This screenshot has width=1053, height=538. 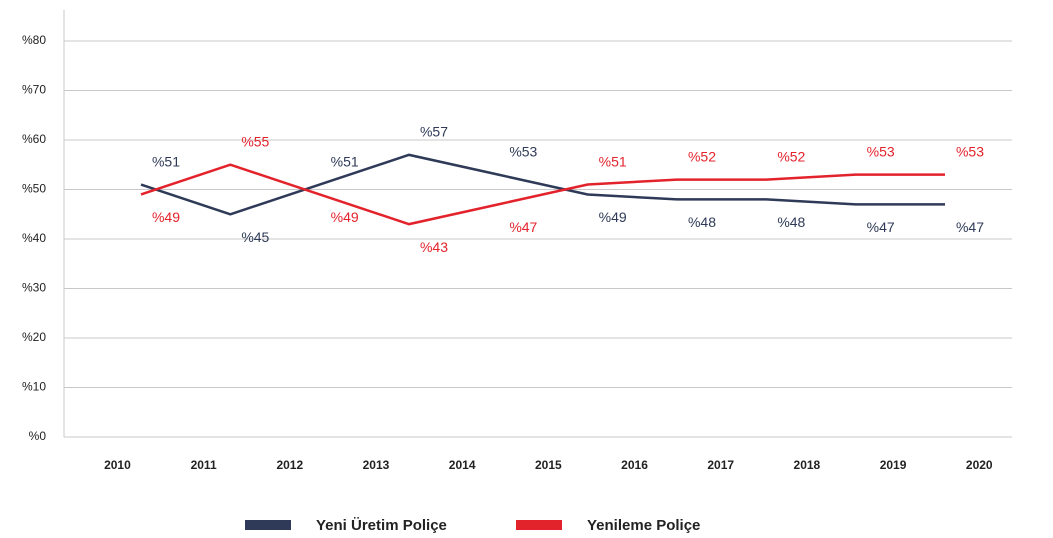 What do you see at coordinates (34, 288) in the screenshot?
I see `y-tick-label: %30` at bounding box center [34, 288].